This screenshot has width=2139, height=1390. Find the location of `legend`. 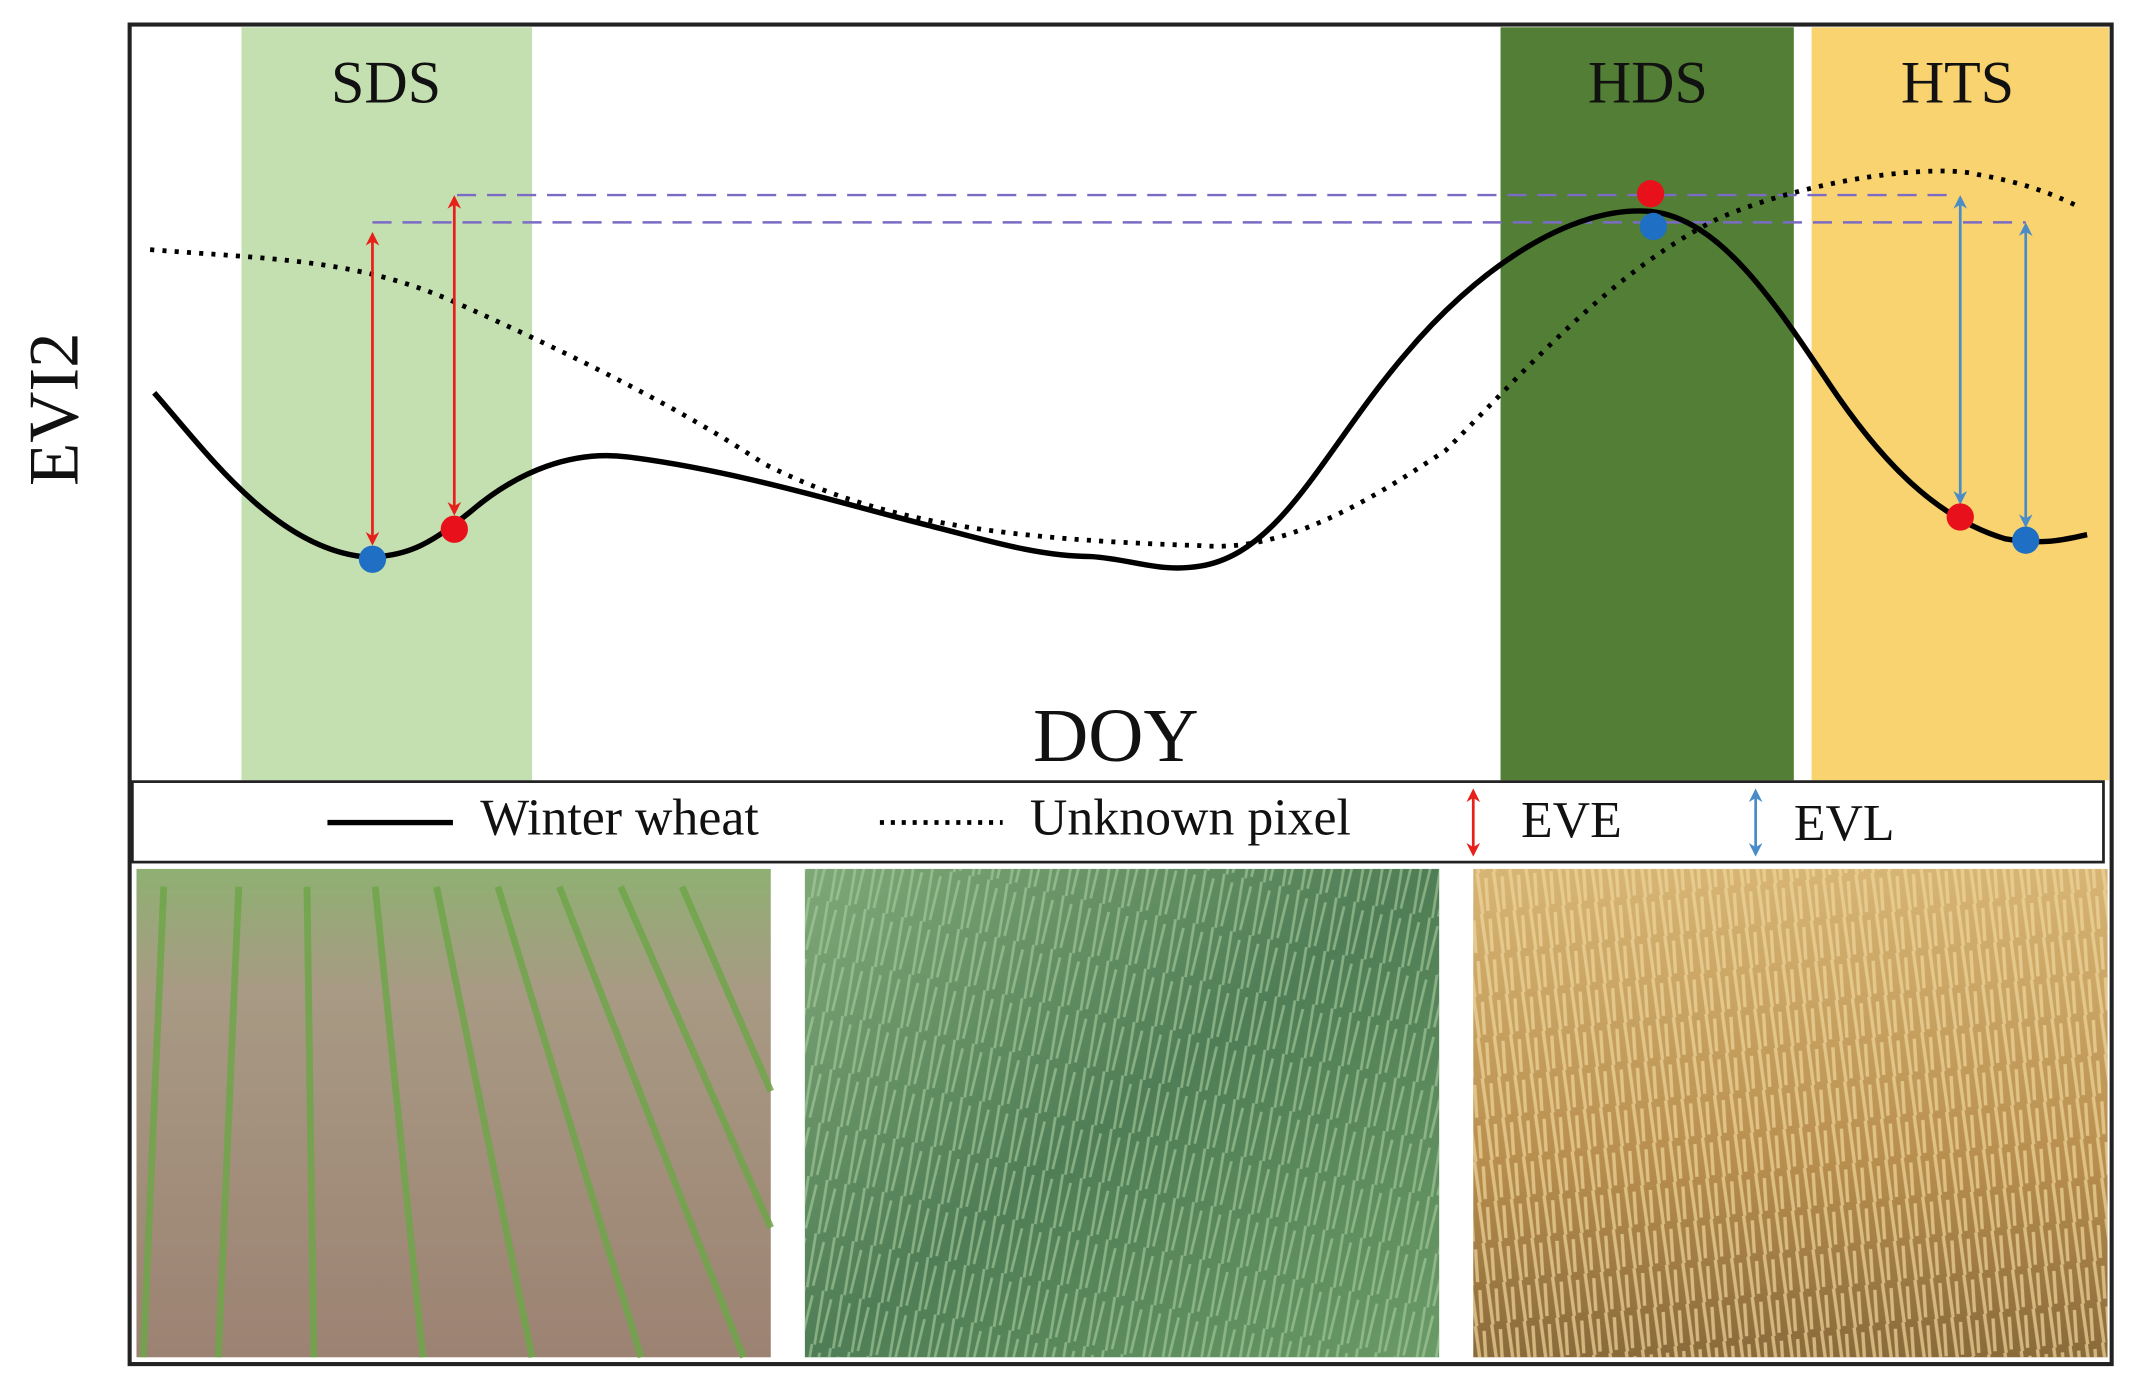

legend is located at coordinates (1118, 822).